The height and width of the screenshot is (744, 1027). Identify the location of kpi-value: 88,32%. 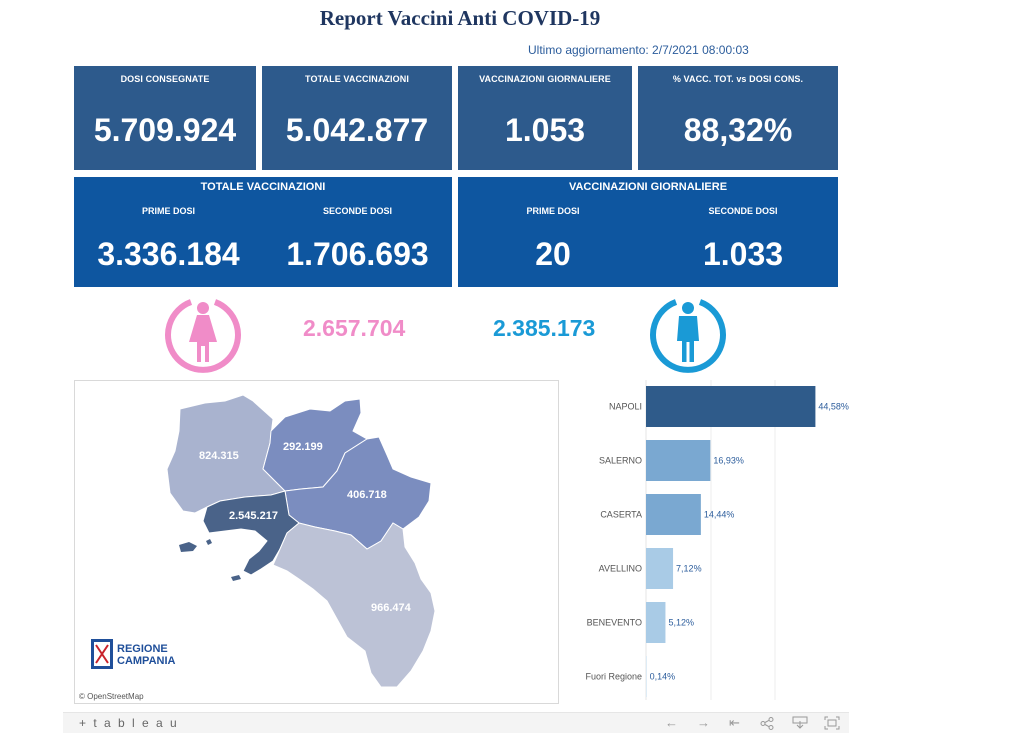
(738, 130).